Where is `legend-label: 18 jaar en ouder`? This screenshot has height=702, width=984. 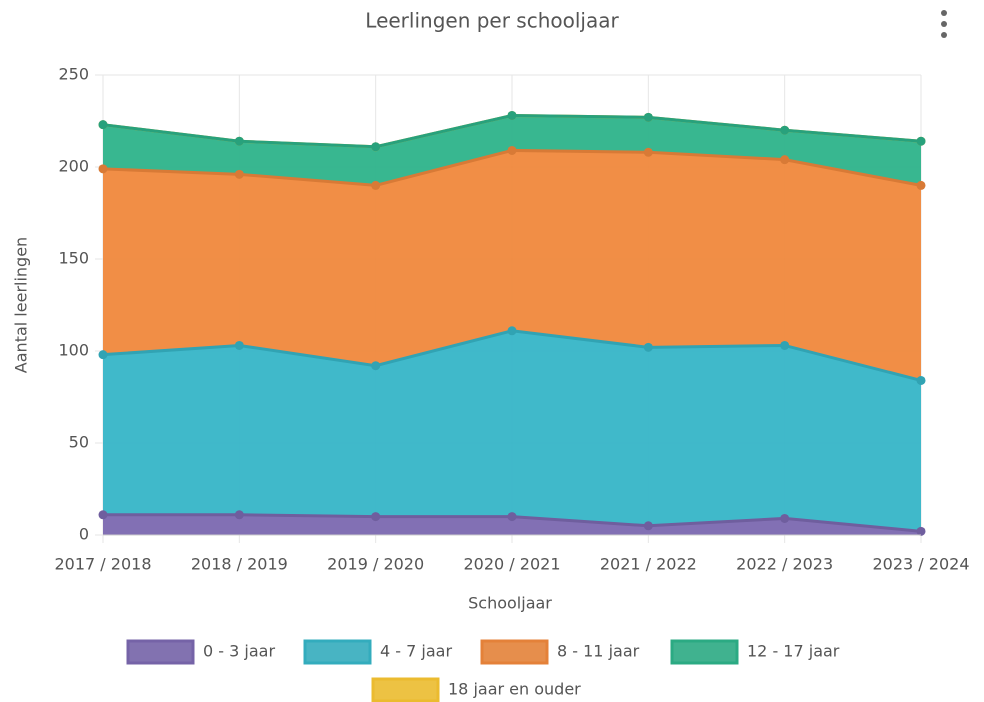 legend-label: 18 jaar en ouder is located at coordinates (514, 689).